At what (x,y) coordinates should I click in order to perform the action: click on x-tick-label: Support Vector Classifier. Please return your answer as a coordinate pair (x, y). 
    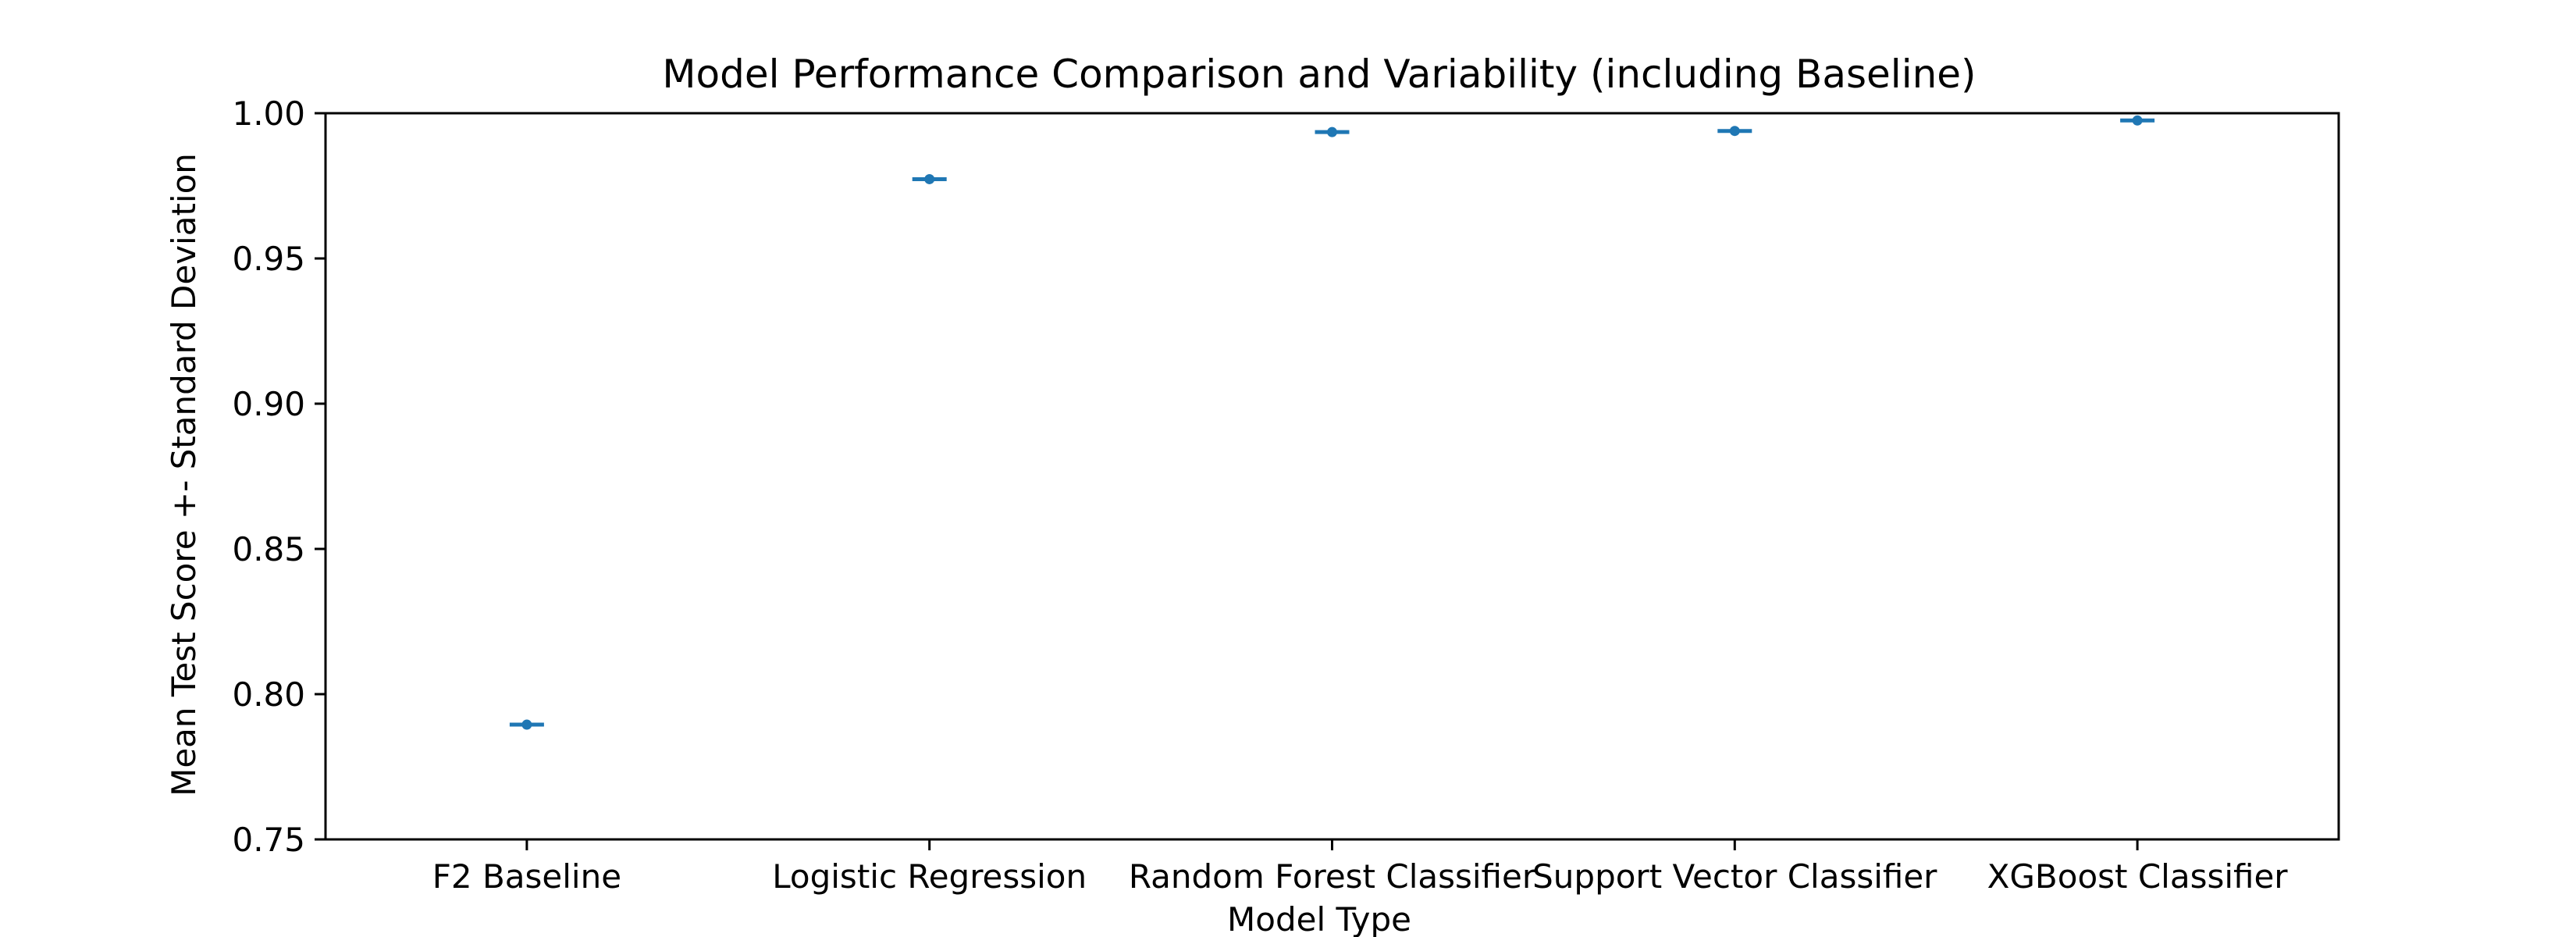
    Looking at the image, I should click on (1735, 876).